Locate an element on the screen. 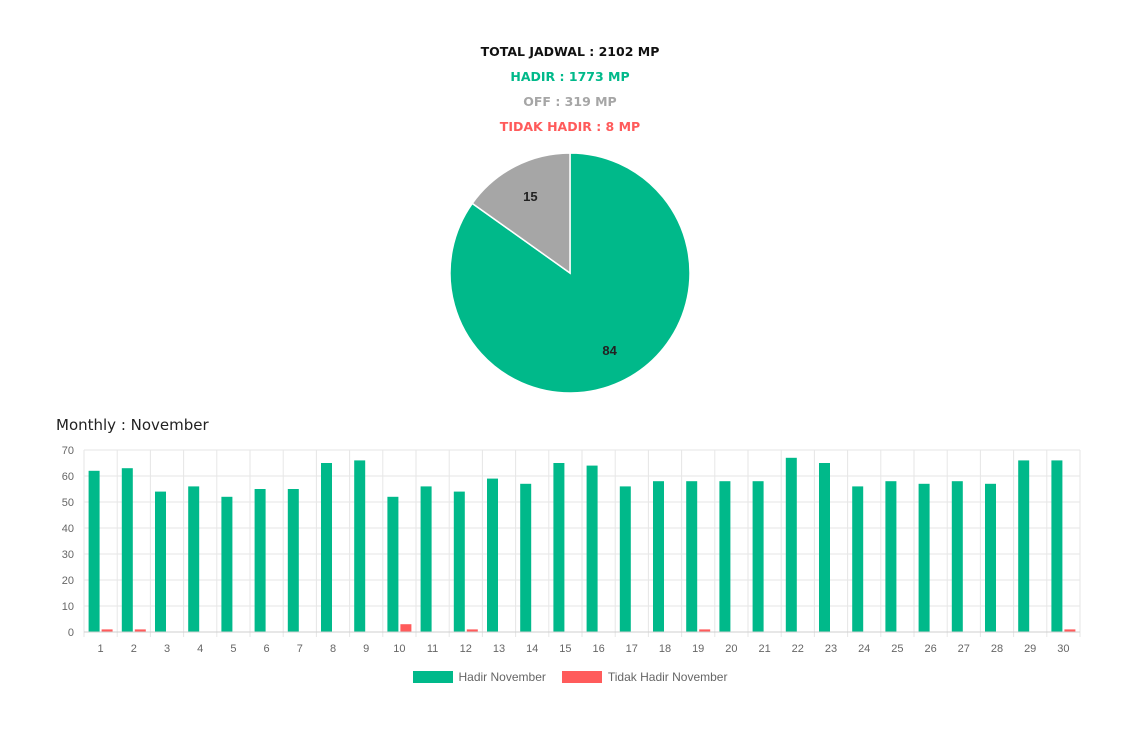 The image size is (1140, 738). y-tick-label: 0 is located at coordinates (71, 633).